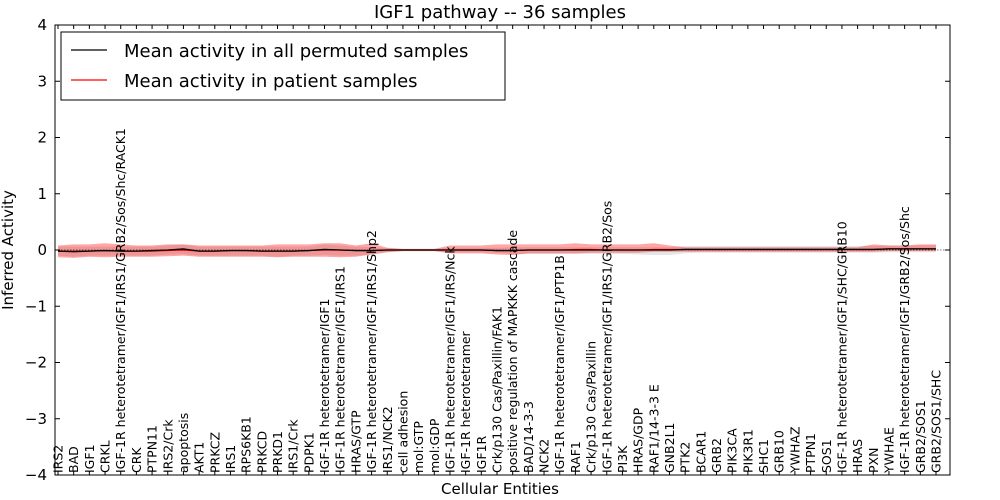 The height and width of the screenshot is (500, 1000). I want to click on y-tick-label: 0, so click(42, 250).